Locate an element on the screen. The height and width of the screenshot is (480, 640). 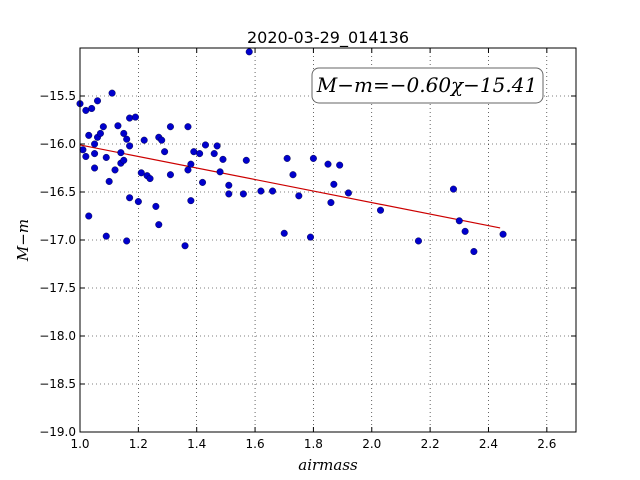
fit-equation-label: M−m=−0.60χ−15.41 is located at coordinates (426, 85).